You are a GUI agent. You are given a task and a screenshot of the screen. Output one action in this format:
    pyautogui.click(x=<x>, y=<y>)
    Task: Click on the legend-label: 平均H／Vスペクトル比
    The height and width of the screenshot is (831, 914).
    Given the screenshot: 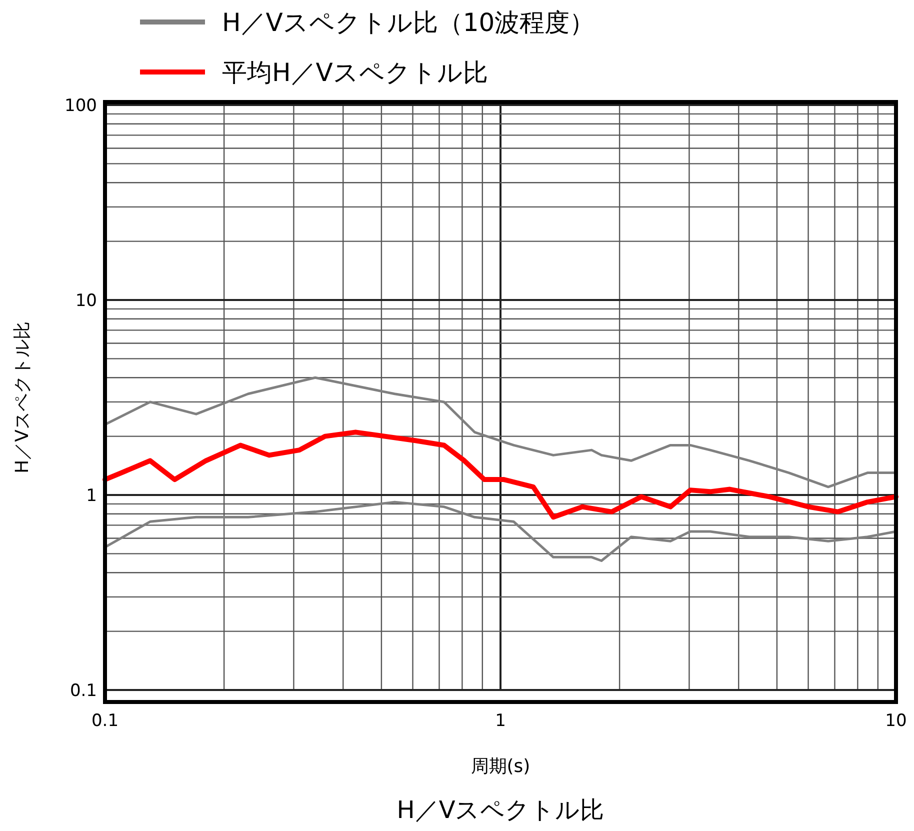 What is the action you would take?
    pyautogui.click(x=355, y=72)
    